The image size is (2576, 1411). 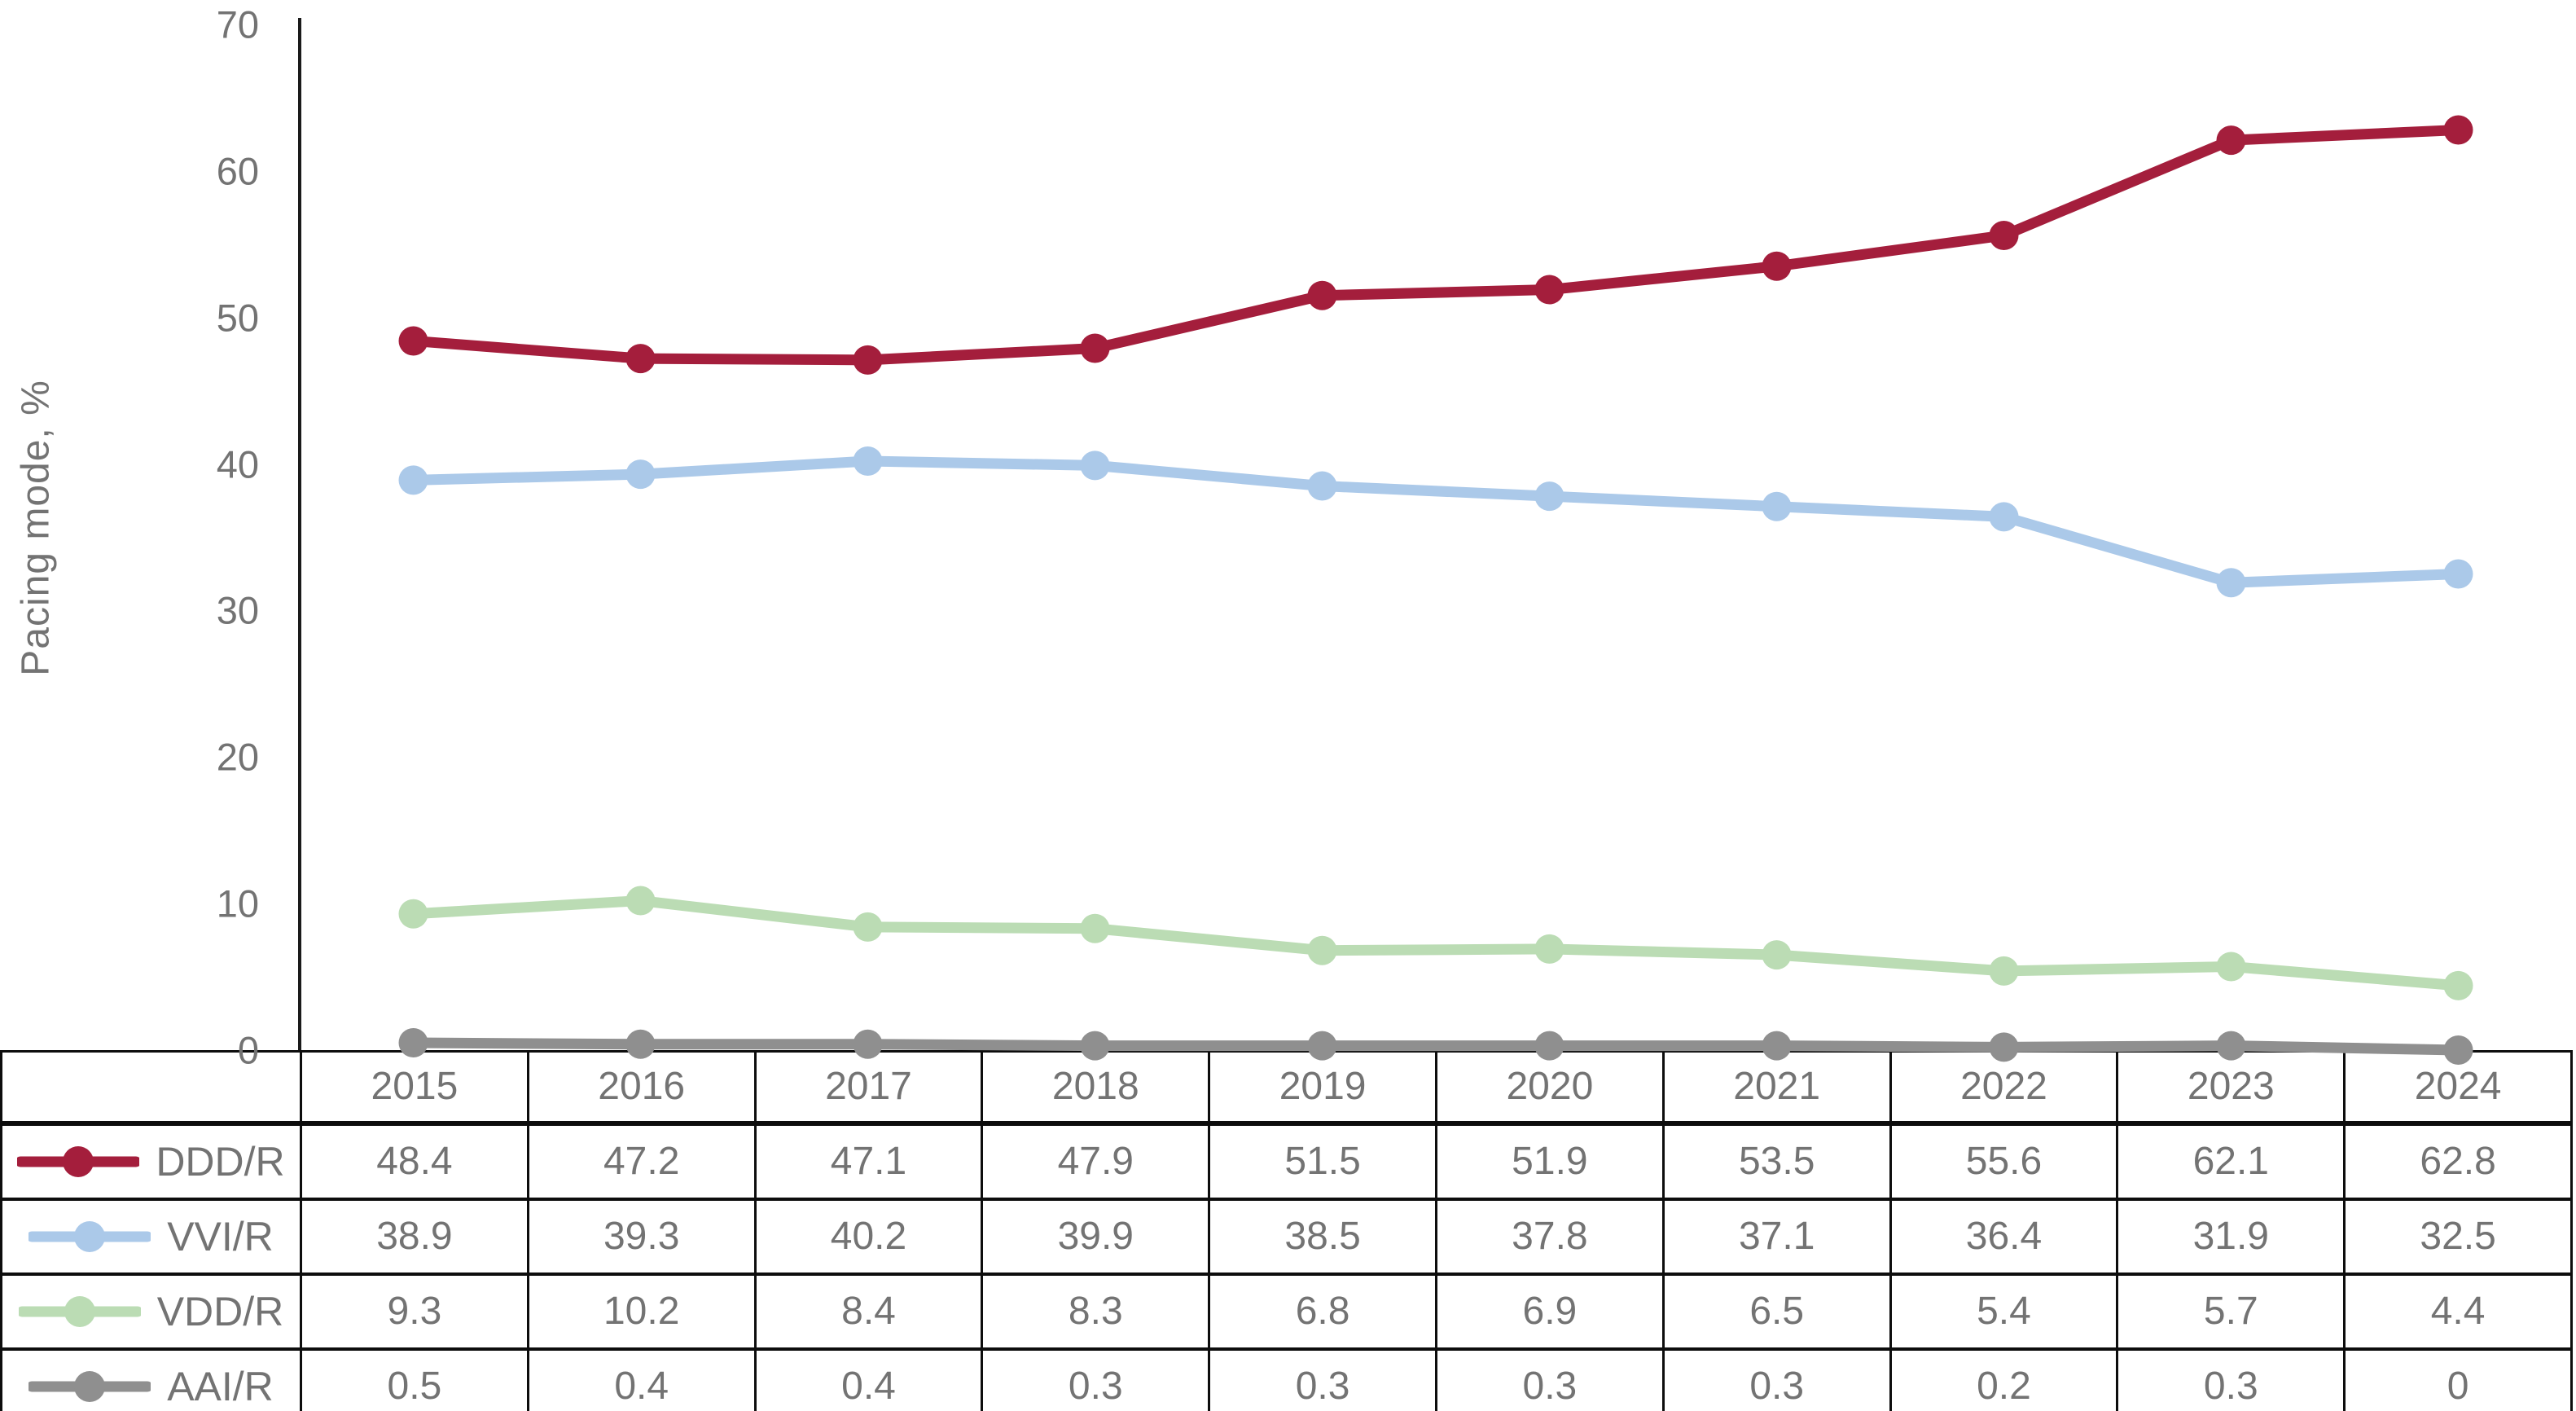 What do you see at coordinates (2458, 1161) in the screenshot?
I see `value-cell: 62.8` at bounding box center [2458, 1161].